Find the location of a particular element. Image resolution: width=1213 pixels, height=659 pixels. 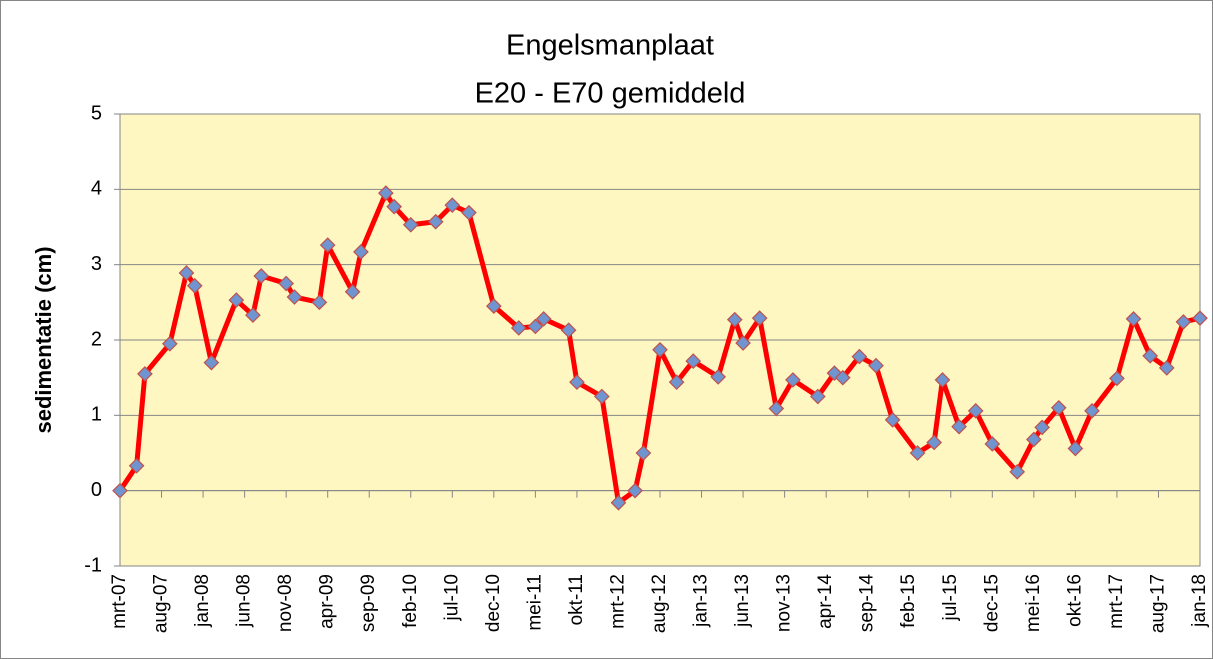

x-tick-label: nov-08 is located at coordinates (285, 603).